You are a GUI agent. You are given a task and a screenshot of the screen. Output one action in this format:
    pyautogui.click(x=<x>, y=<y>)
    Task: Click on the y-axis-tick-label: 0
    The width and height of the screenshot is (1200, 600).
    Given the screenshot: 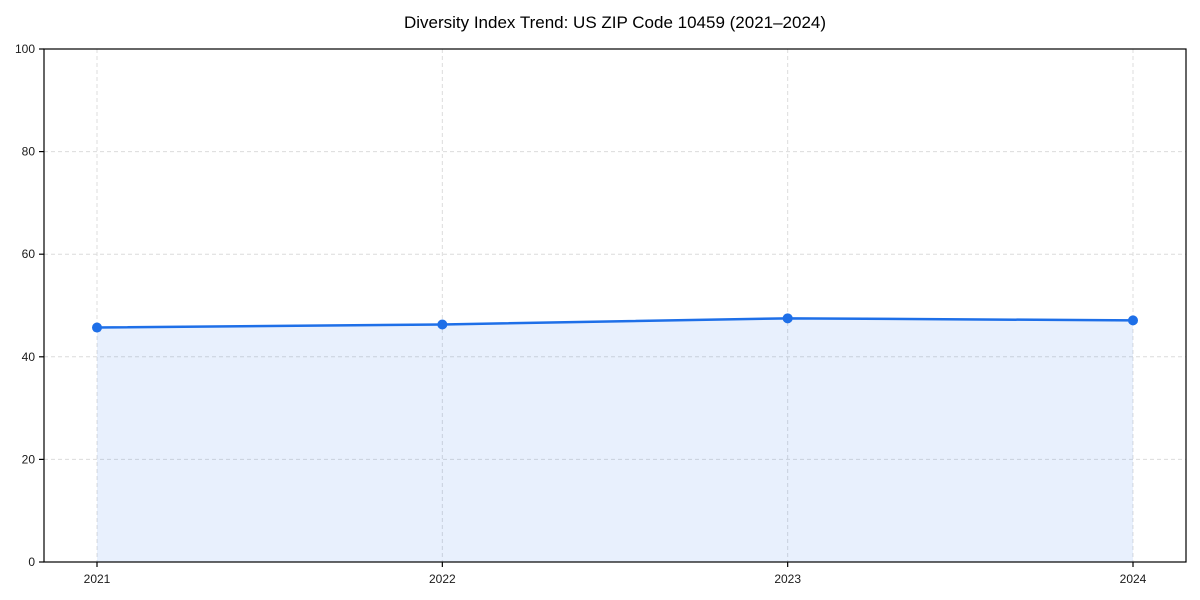 What is the action you would take?
    pyautogui.click(x=31, y=562)
    